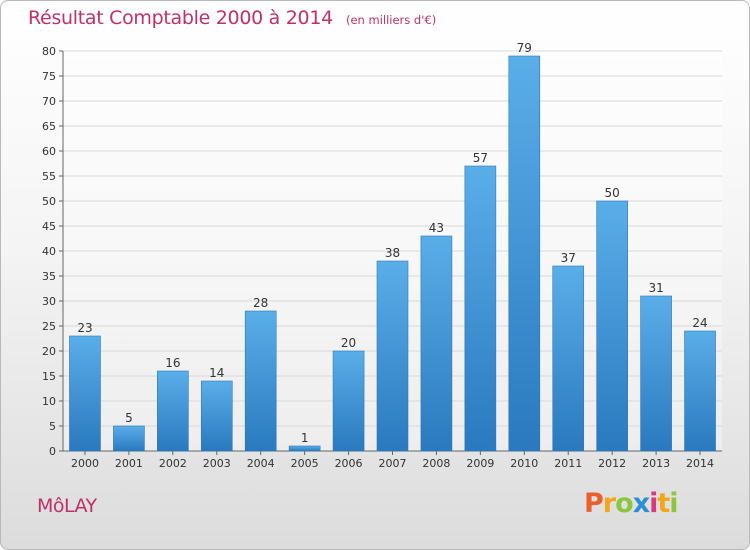 The width and height of the screenshot is (750, 550). Describe the element at coordinates (612, 463) in the screenshot. I see `x-tick-label-2012: 2012` at that location.